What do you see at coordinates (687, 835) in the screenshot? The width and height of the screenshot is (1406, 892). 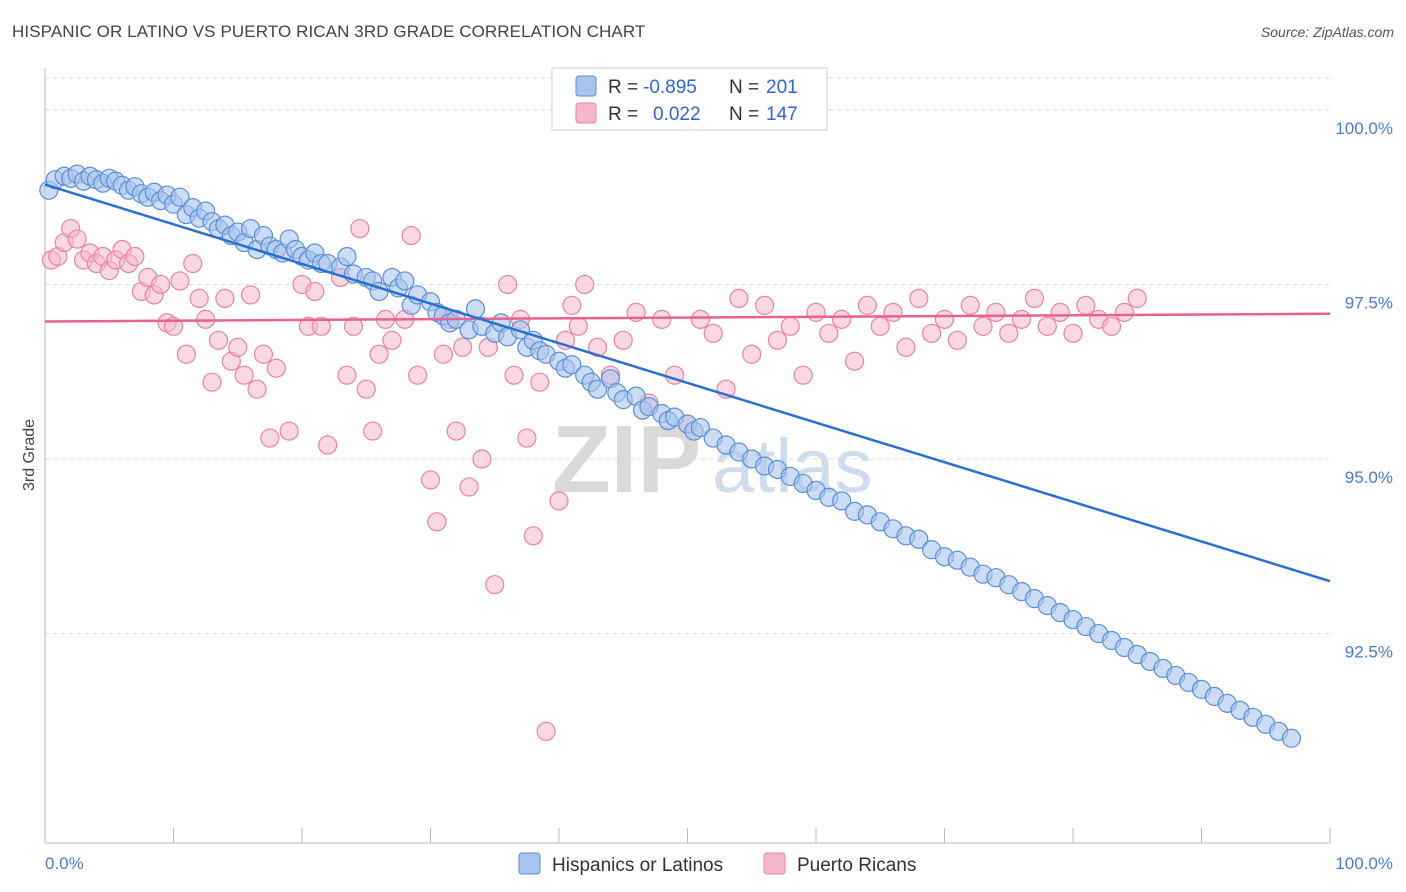 I see `x-ticks` at bounding box center [687, 835].